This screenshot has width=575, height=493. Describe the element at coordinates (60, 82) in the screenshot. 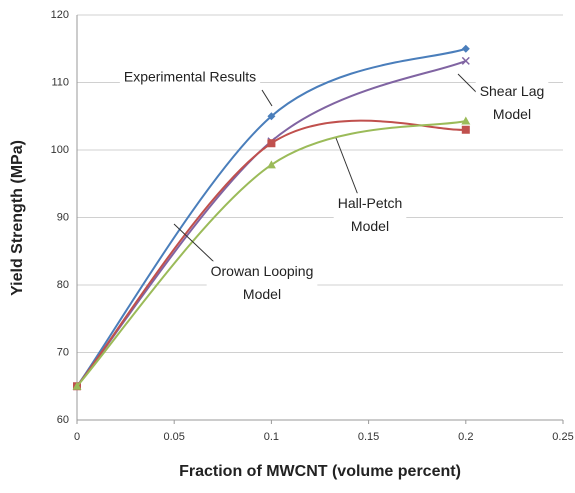

I see `y-tick-label: 110` at that location.